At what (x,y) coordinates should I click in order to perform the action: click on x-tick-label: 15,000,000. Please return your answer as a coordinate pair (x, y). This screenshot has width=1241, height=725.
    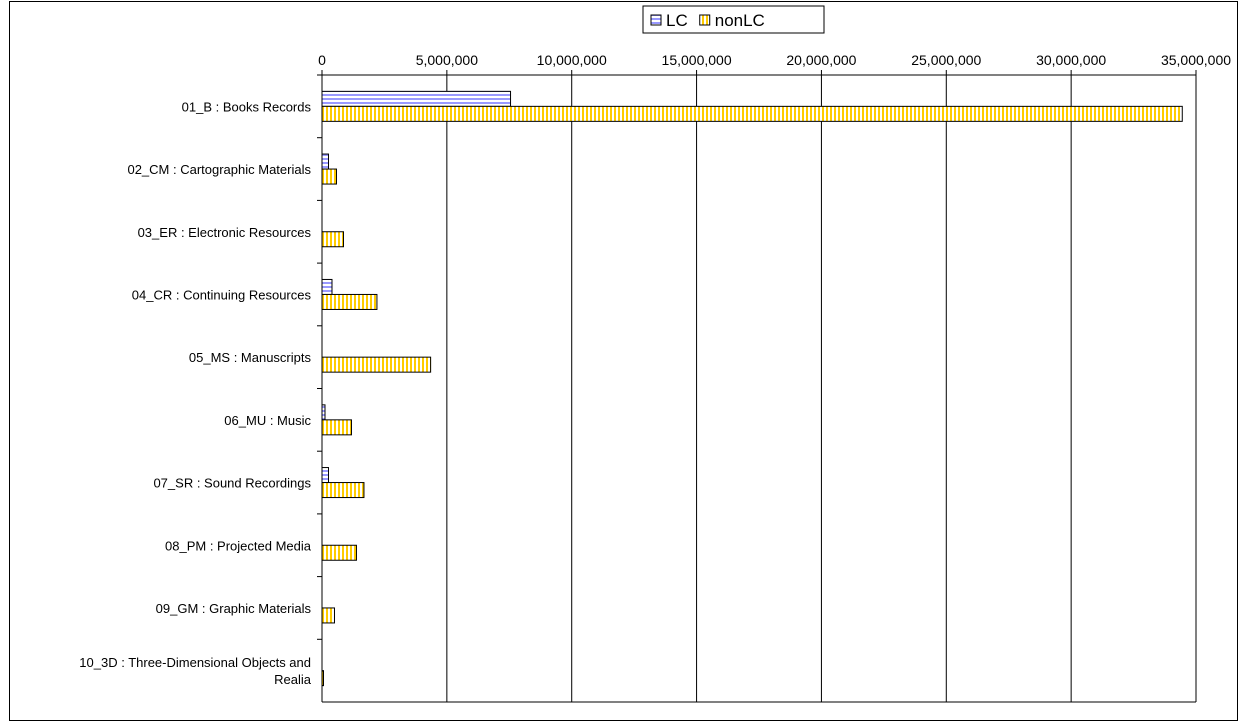
    Looking at the image, I should click on (697, 60).